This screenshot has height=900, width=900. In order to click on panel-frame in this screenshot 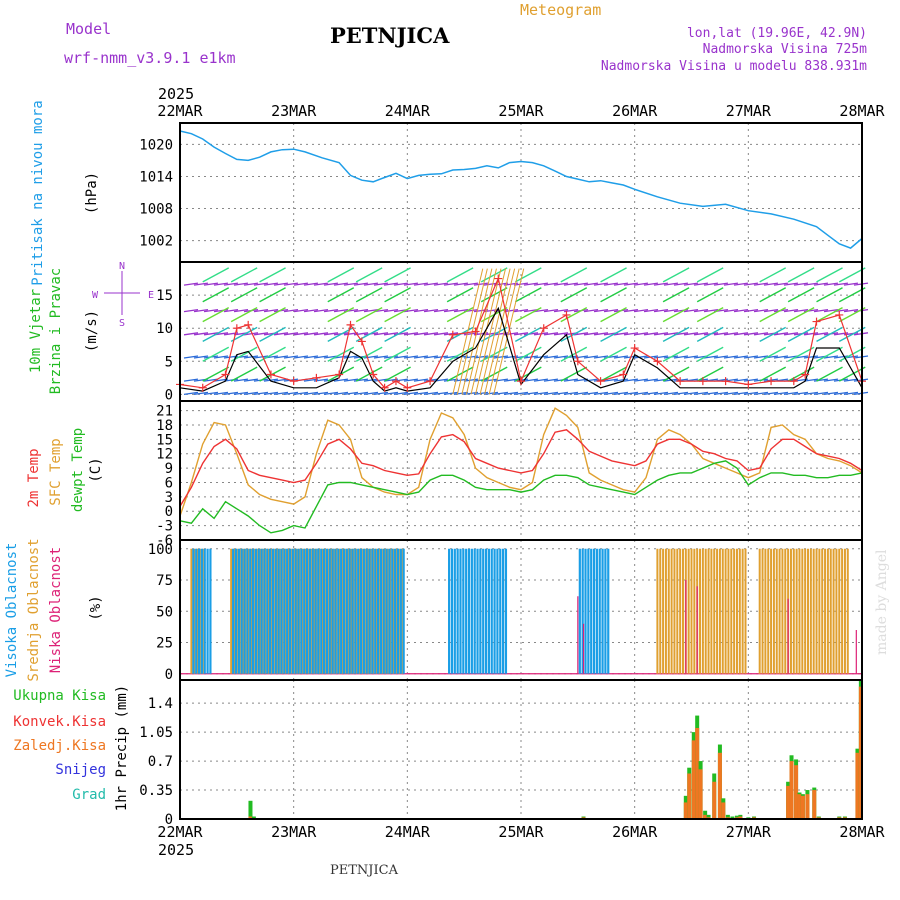, I will do `click(521, 749)`.